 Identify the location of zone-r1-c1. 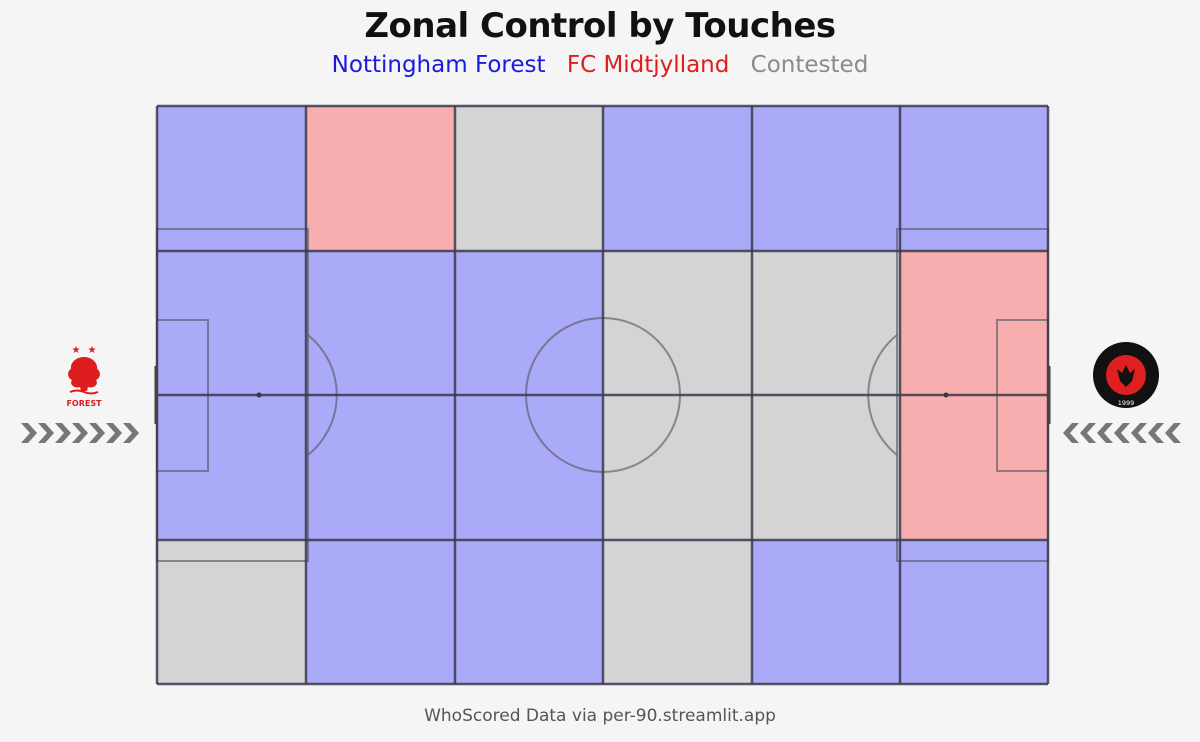
(380, 323).